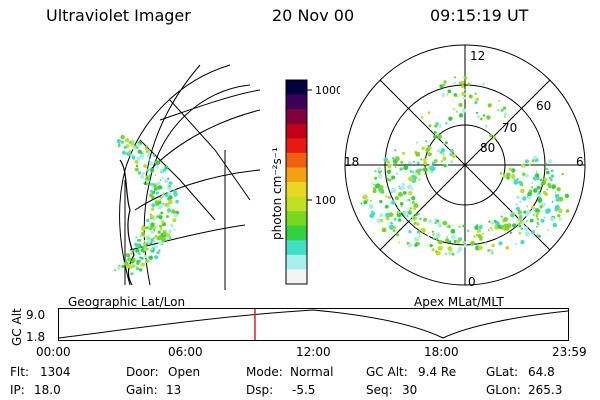 The height and width of the screenshot is (400, 600). What do you see at coordinates (36, 315) in the screenshot?
I see `orbit-ymax: 9.0` at bounding box center [36, 315].